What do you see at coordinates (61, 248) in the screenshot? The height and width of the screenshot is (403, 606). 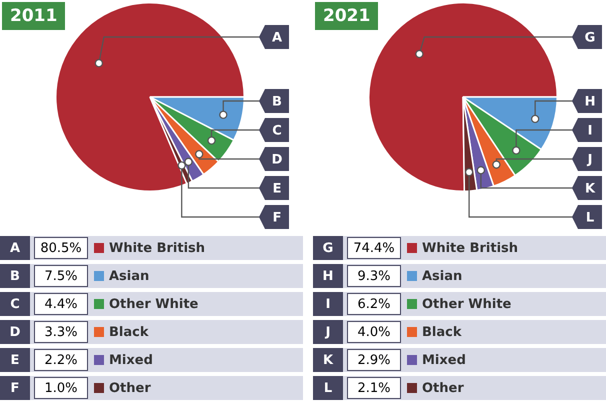 I see `data-label: 80.5%` at bounding box center [61, 248].